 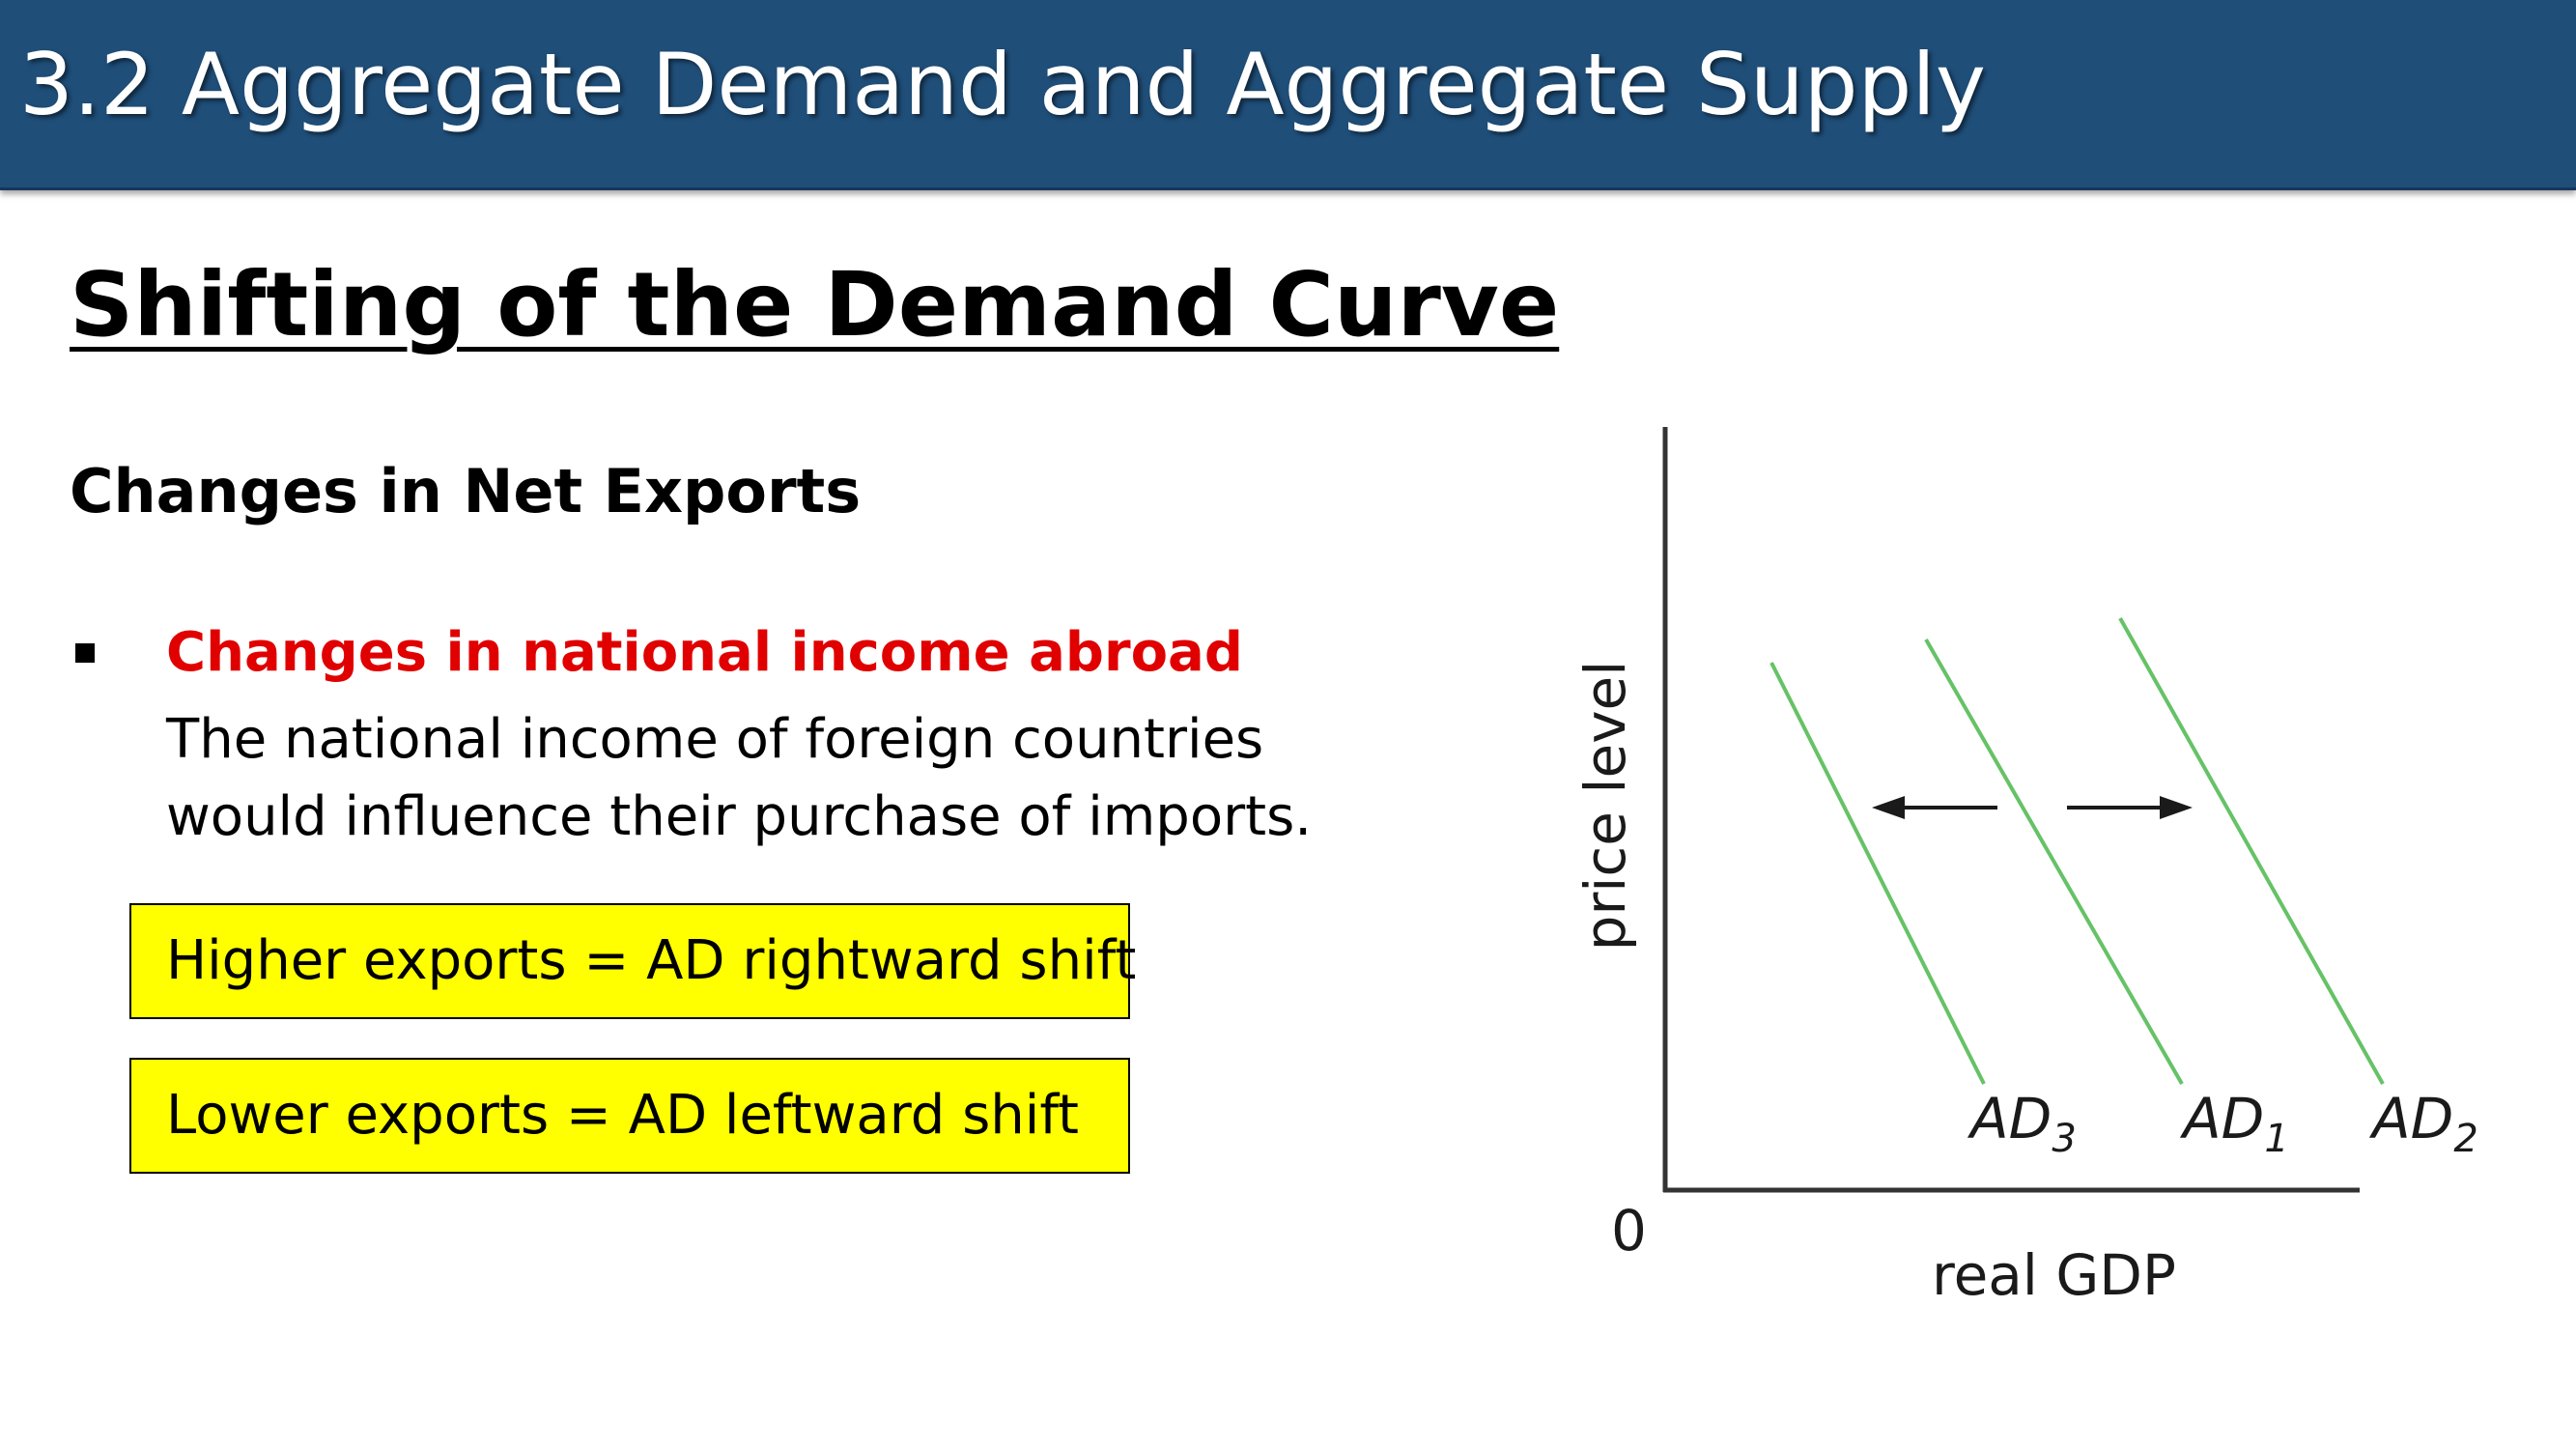 I want to click on ad3-curve, so click(x=1877, y=873).